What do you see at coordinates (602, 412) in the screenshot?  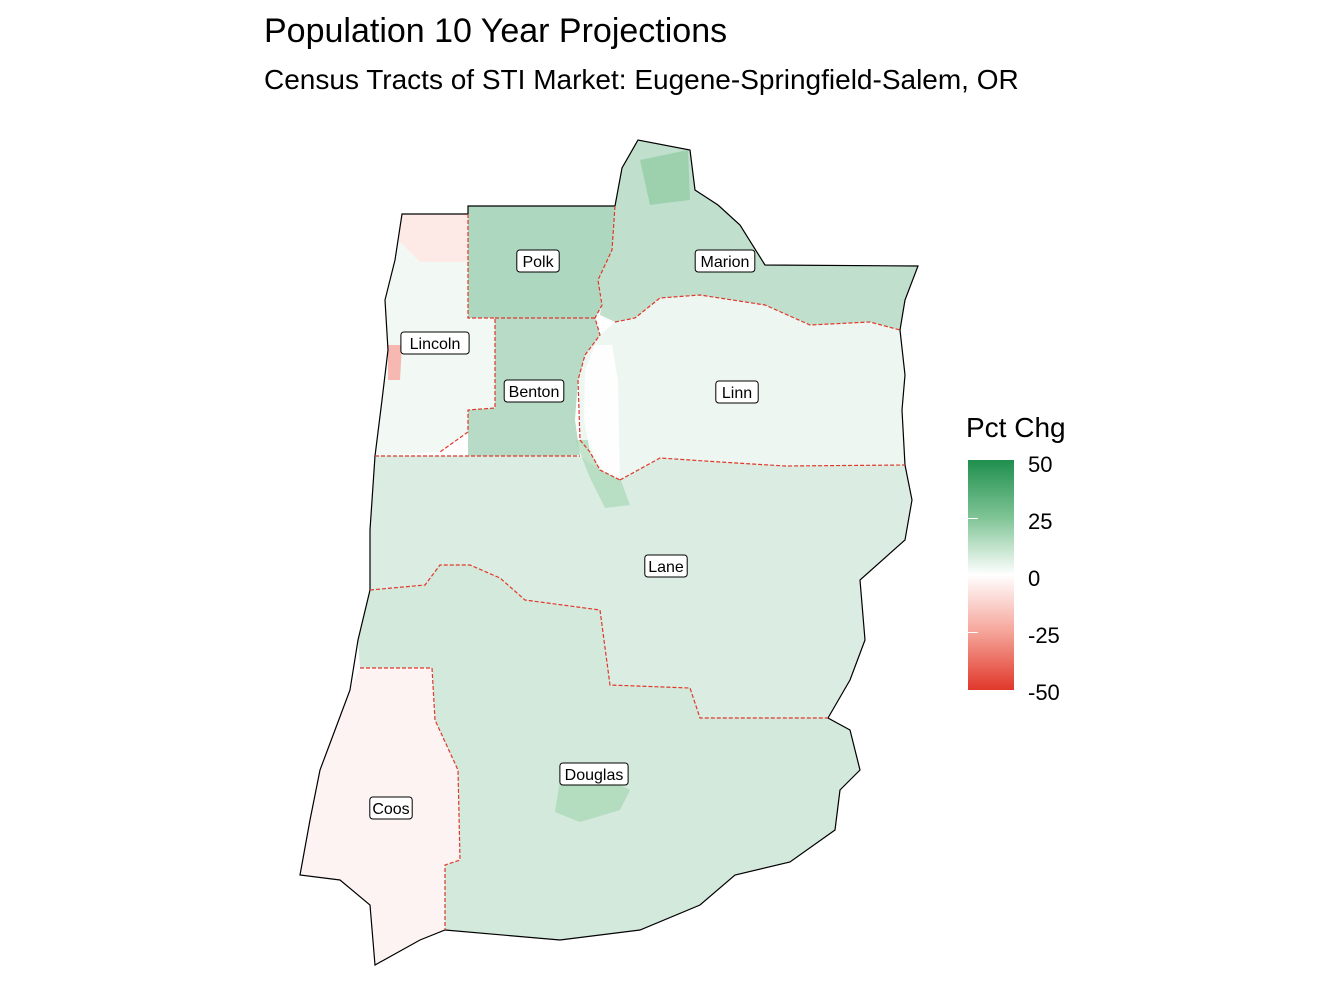 I see `tract-linn-albany` at bounding box center [602, 412].